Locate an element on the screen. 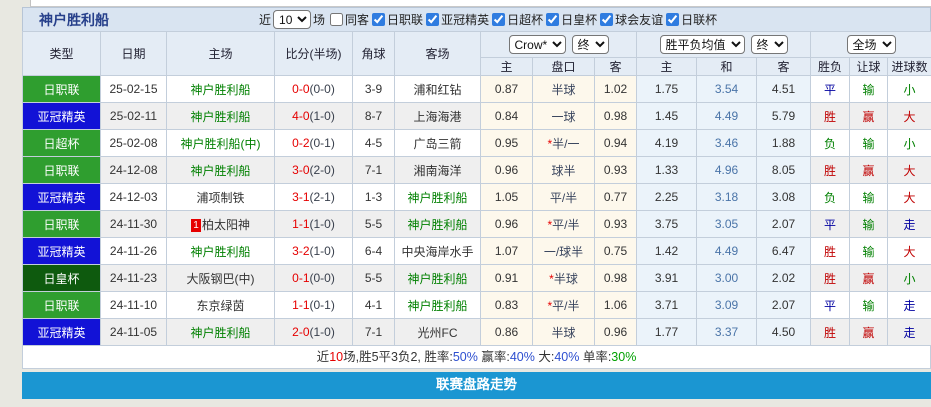  col-header-score: 比分(半场) is located at coordinates (313, 53).